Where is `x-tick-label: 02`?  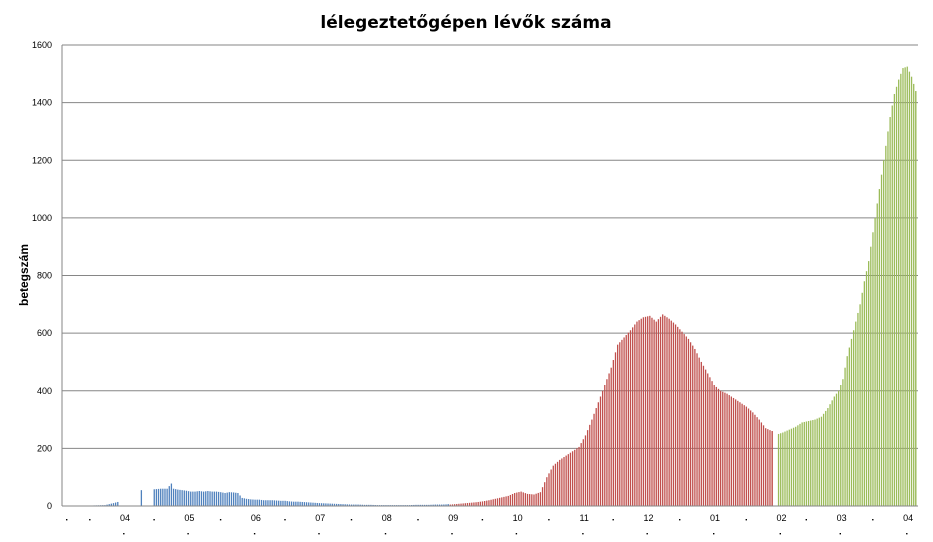 x-tick-label: 02 is located at coordinates (782, 518).